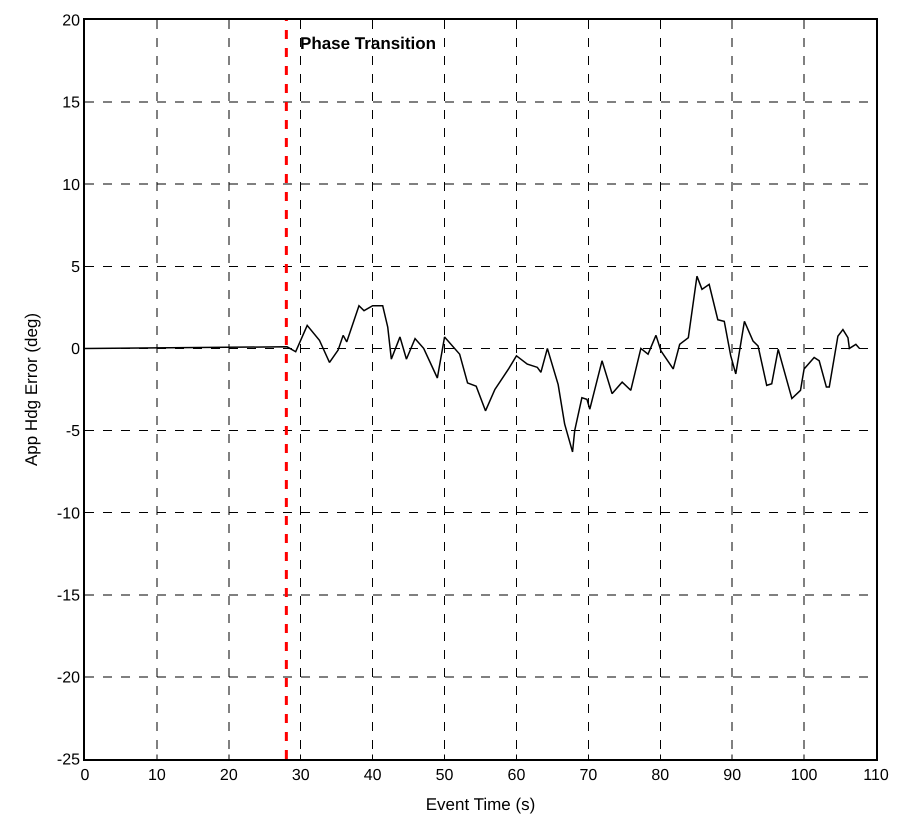  Describe the element at coordinates (876, 775) in the screenshot. I see `x-tick-label: 110` at that location.